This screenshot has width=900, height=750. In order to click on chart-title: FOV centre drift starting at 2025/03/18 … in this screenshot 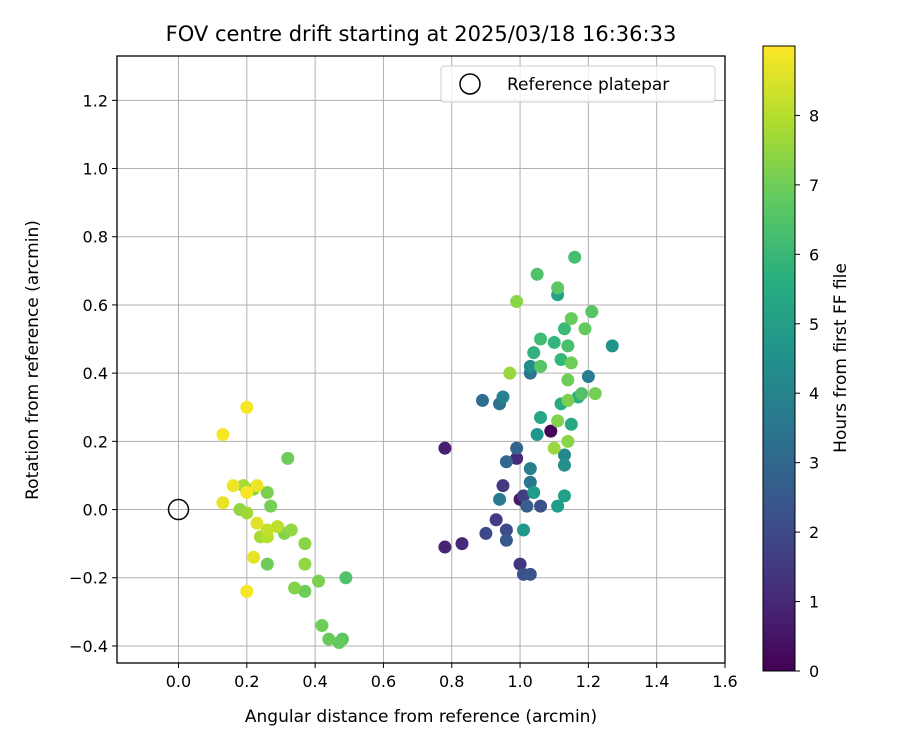, I will do `click(421, 34)`.